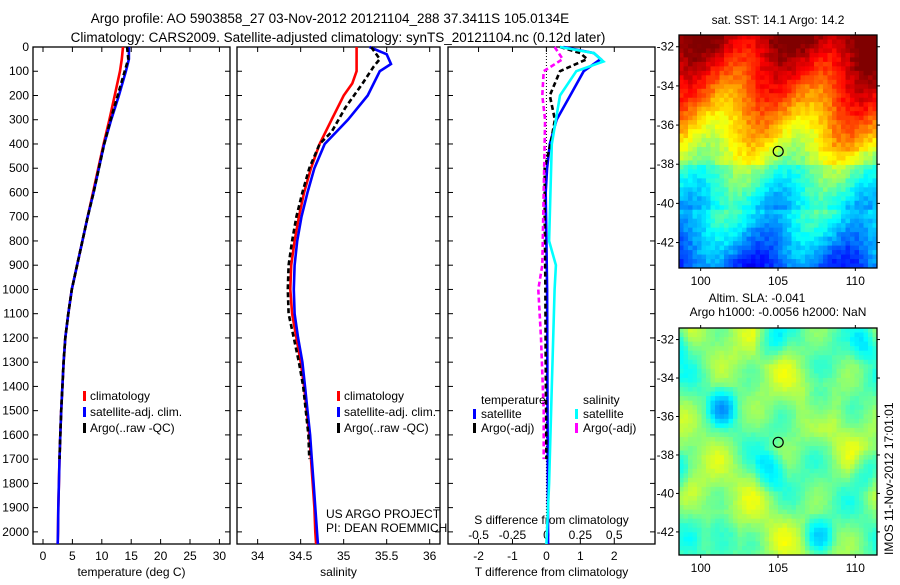 The width and height of the screenshot is (900, 585). What do you see at coordinates (580, 556) in the screenshot?
I see `x-tick-label: 1` at bounding box center [580, 556].